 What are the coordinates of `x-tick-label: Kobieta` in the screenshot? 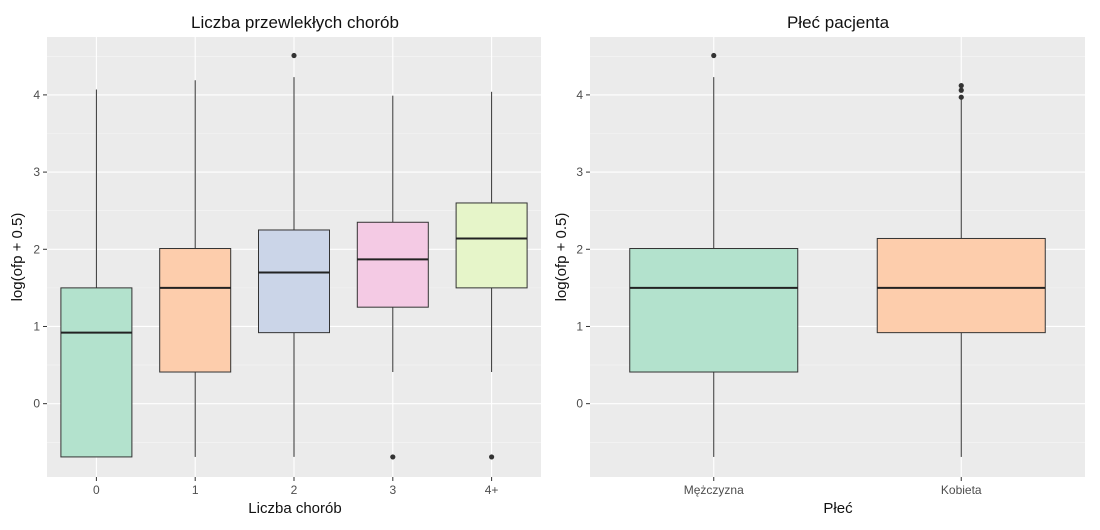 It's located at (961, 490).